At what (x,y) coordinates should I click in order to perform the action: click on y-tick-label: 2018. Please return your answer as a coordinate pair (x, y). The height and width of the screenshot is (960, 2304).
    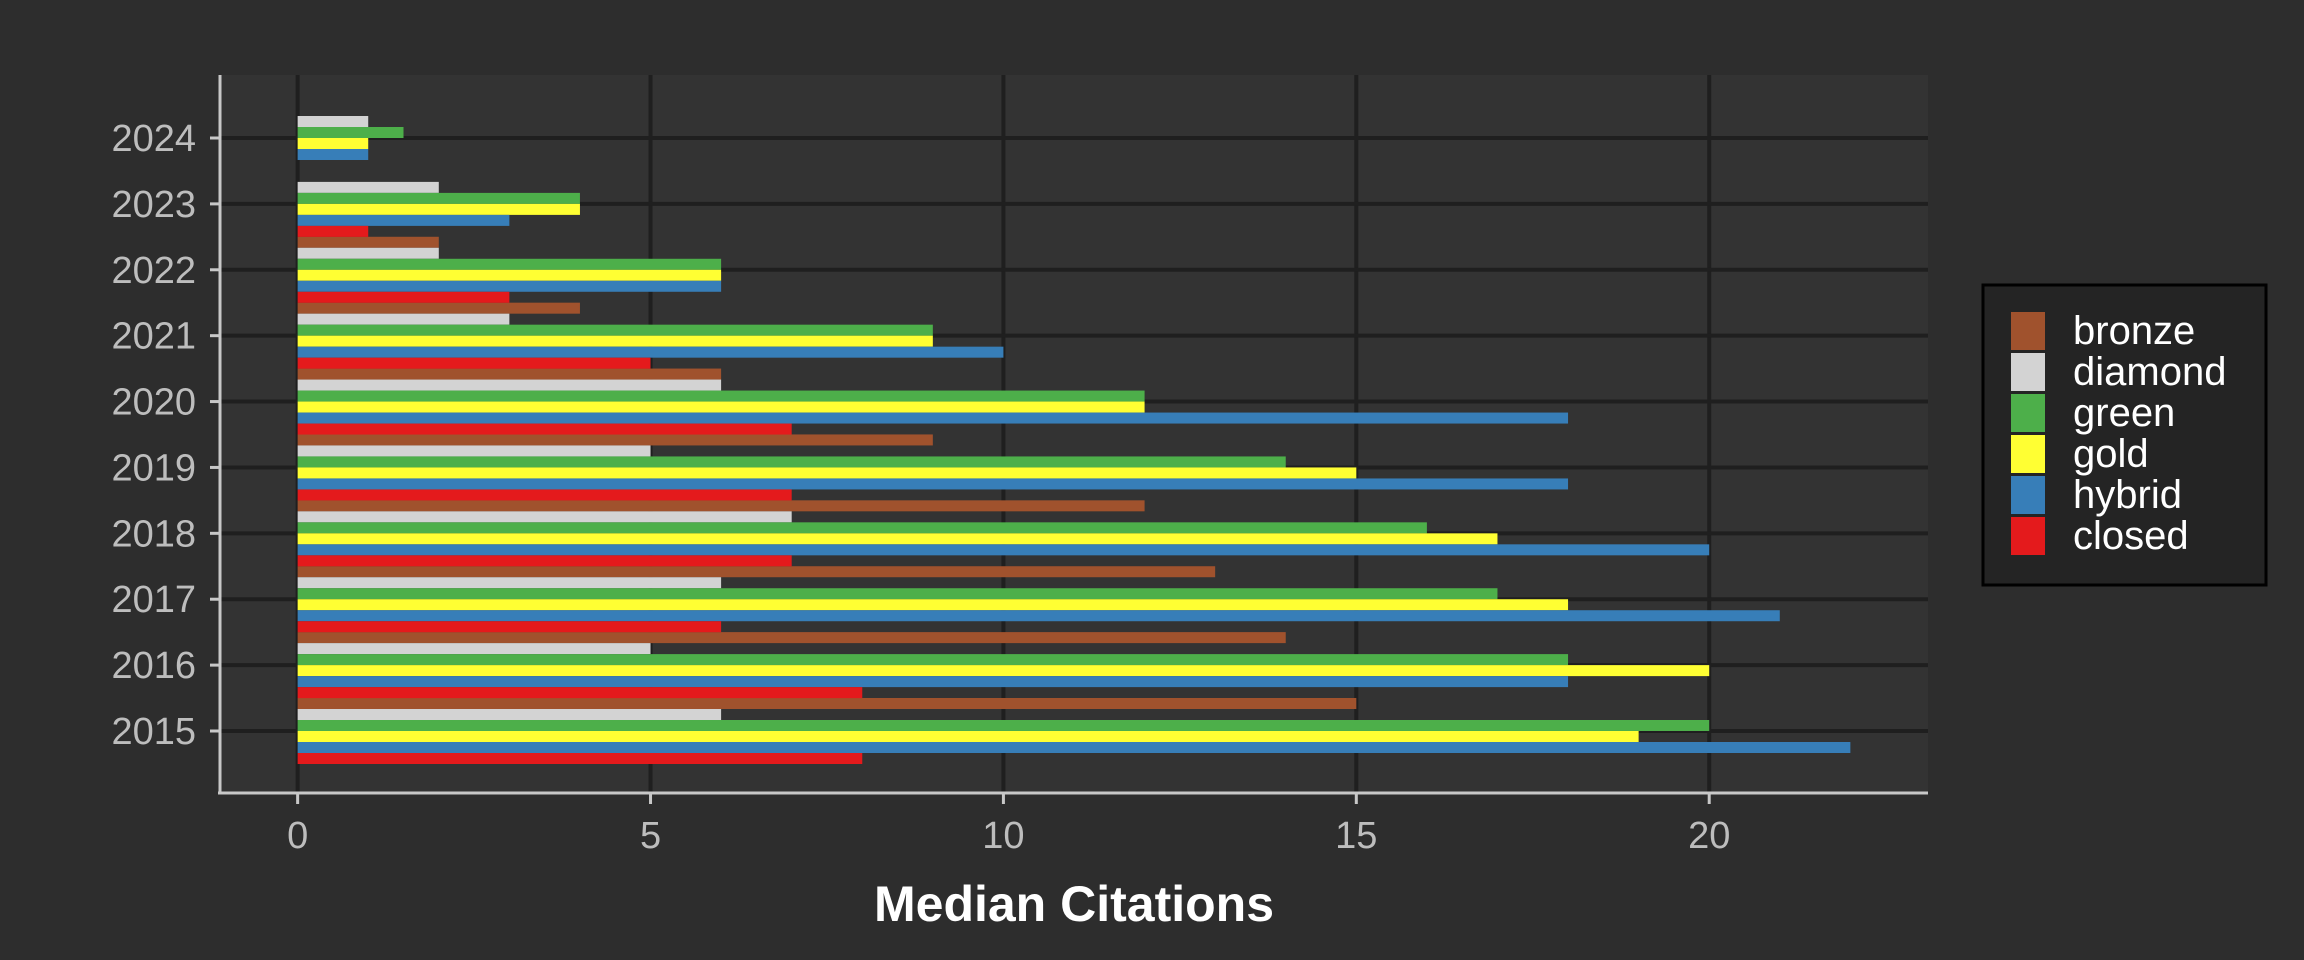
    Looking at the image, I should click on (153, 534).